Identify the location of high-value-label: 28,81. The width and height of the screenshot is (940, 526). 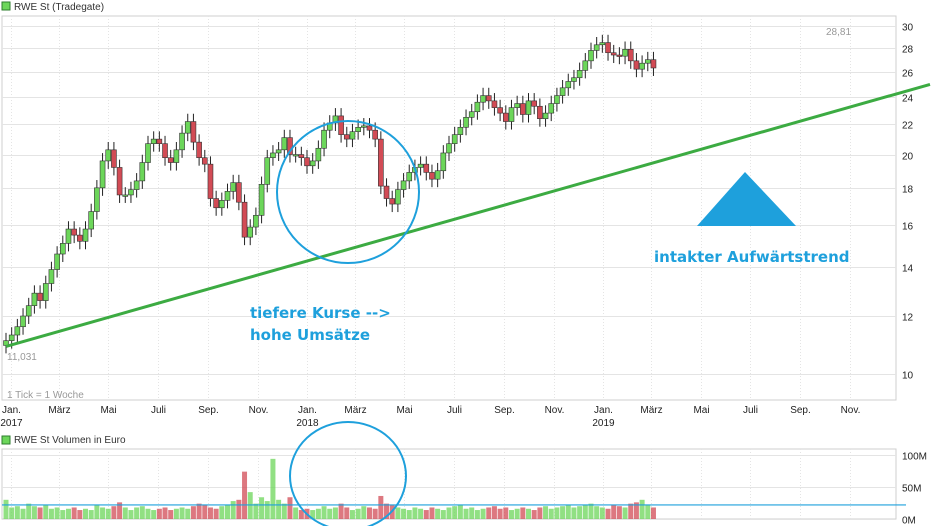
(838, 32).